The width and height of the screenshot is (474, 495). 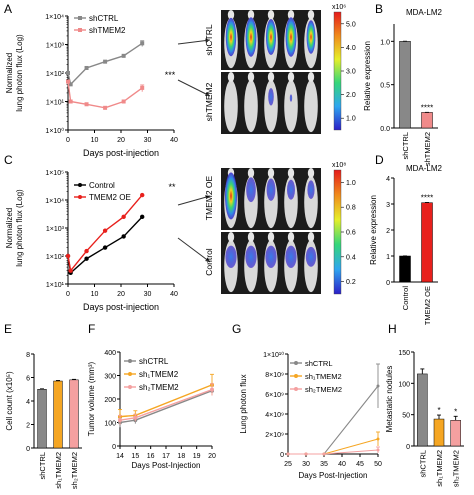 What do you see at coordinates (110, 377) in the screenshot?
I see `y-tick-label: 300` at bounding box center [110, 377].